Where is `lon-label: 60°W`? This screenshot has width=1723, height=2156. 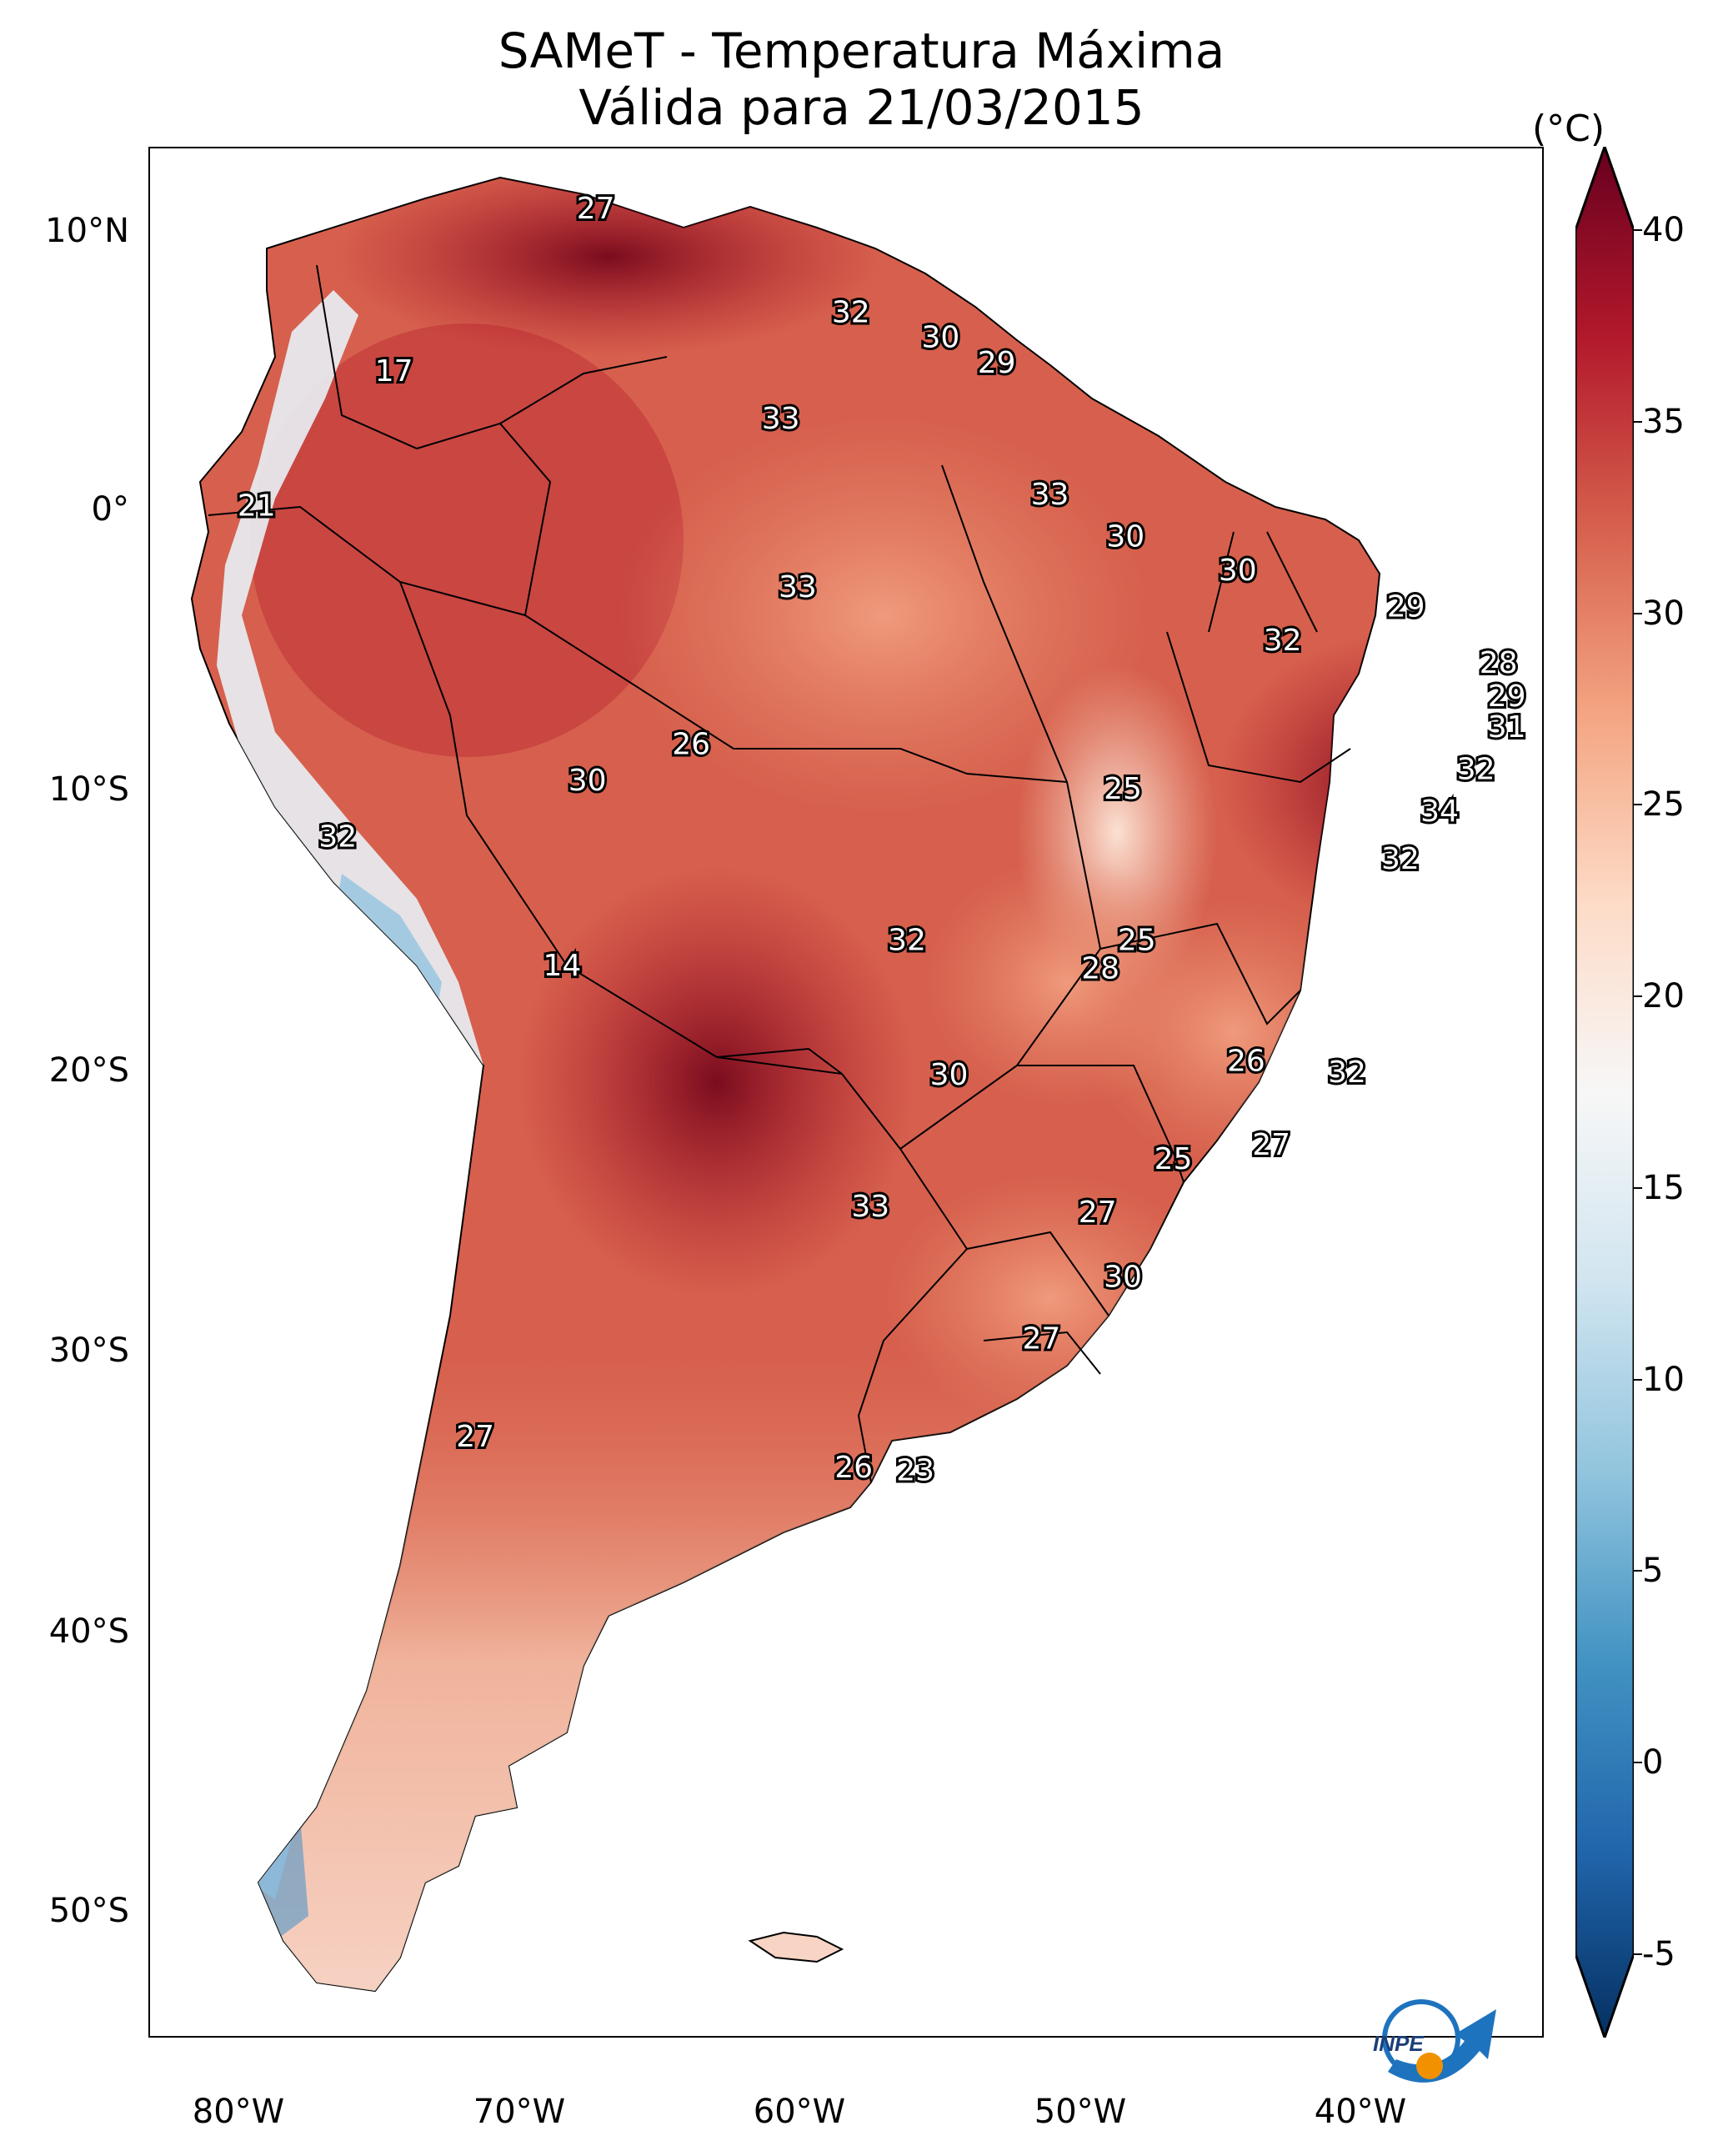
lon-label: 60°W is located at coordinates (799, 2112).